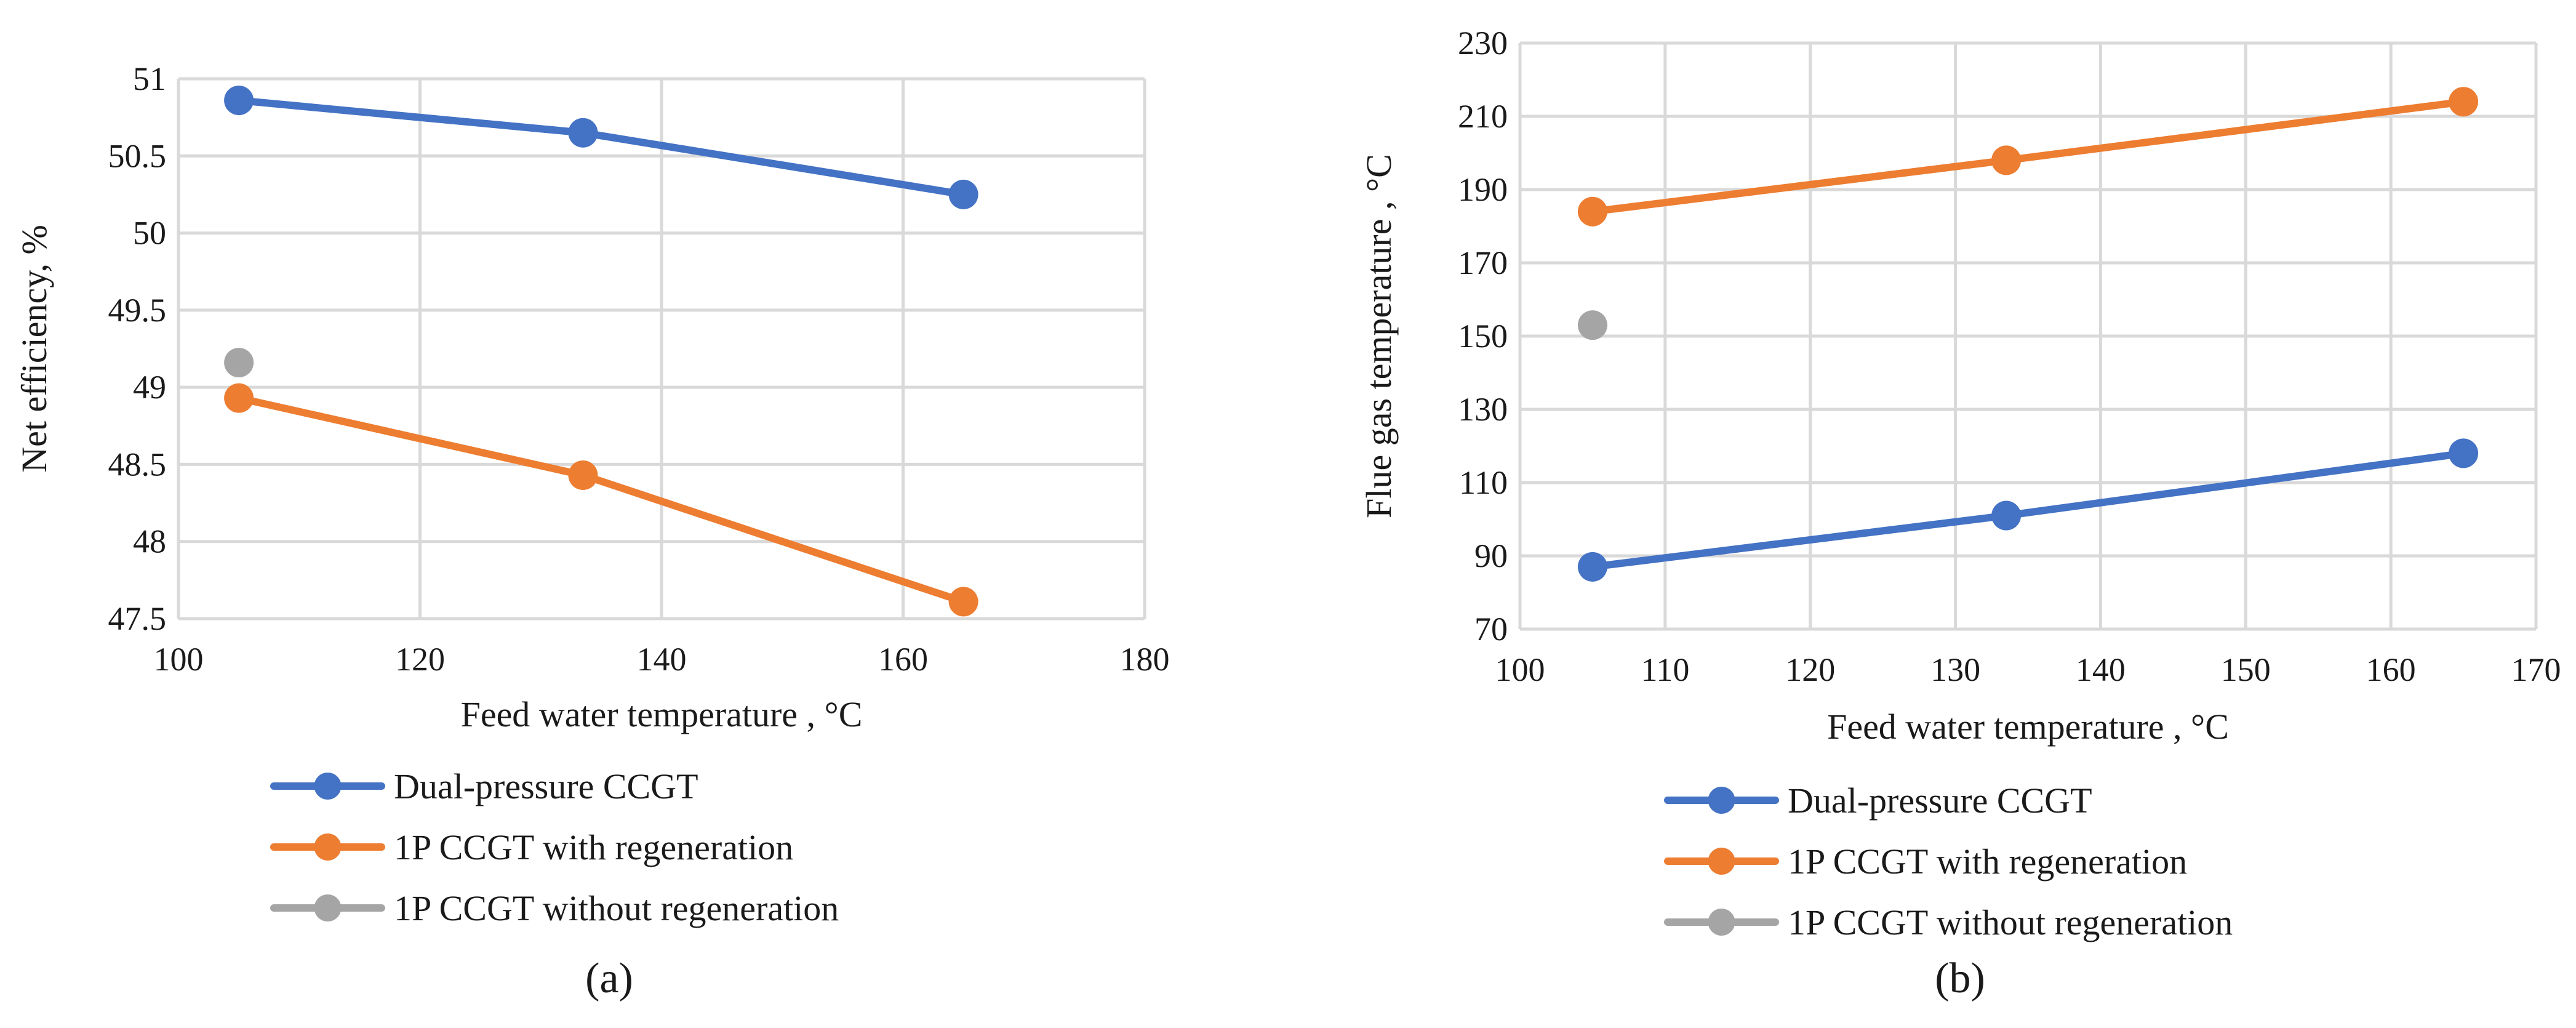 The height and width of the screenshot is (1028, 2576). Describe the element at coordinates (137, 310) in the screenshot. I see `y-tick-label: 49.5` at that location.